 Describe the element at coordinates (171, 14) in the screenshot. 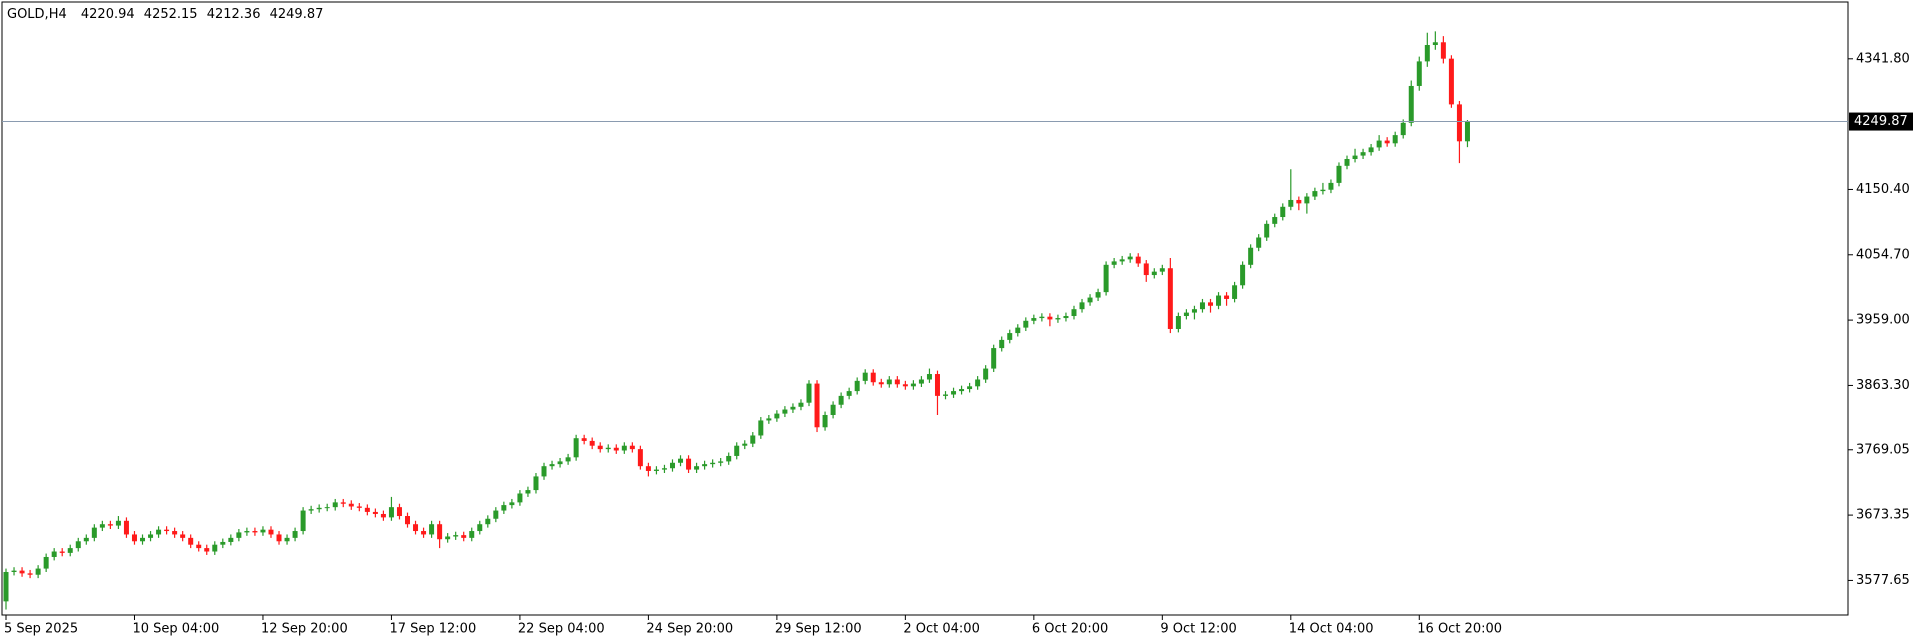

I see `header-high: 4252.15` at that location.